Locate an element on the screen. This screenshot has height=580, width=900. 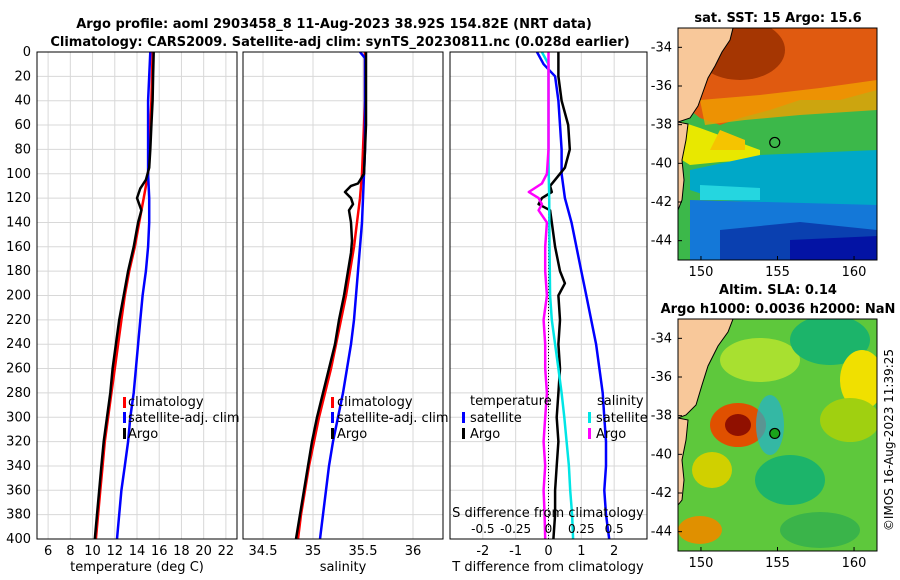
series-line-salinity-argo is located at coordinates (538, 295).